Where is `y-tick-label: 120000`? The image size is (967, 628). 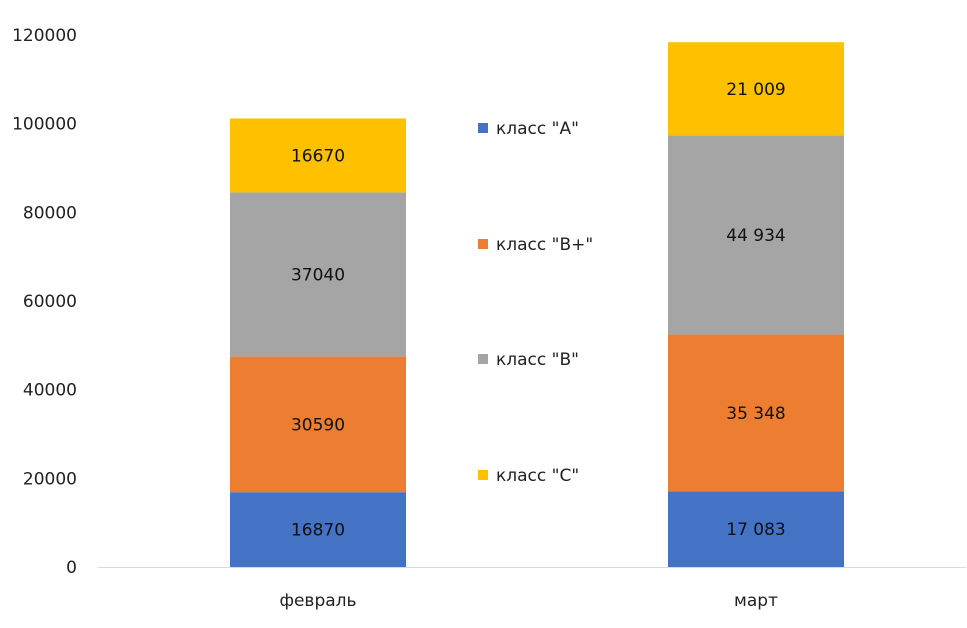
y-tick-label: 120000 is located at coordinates (44, 36).